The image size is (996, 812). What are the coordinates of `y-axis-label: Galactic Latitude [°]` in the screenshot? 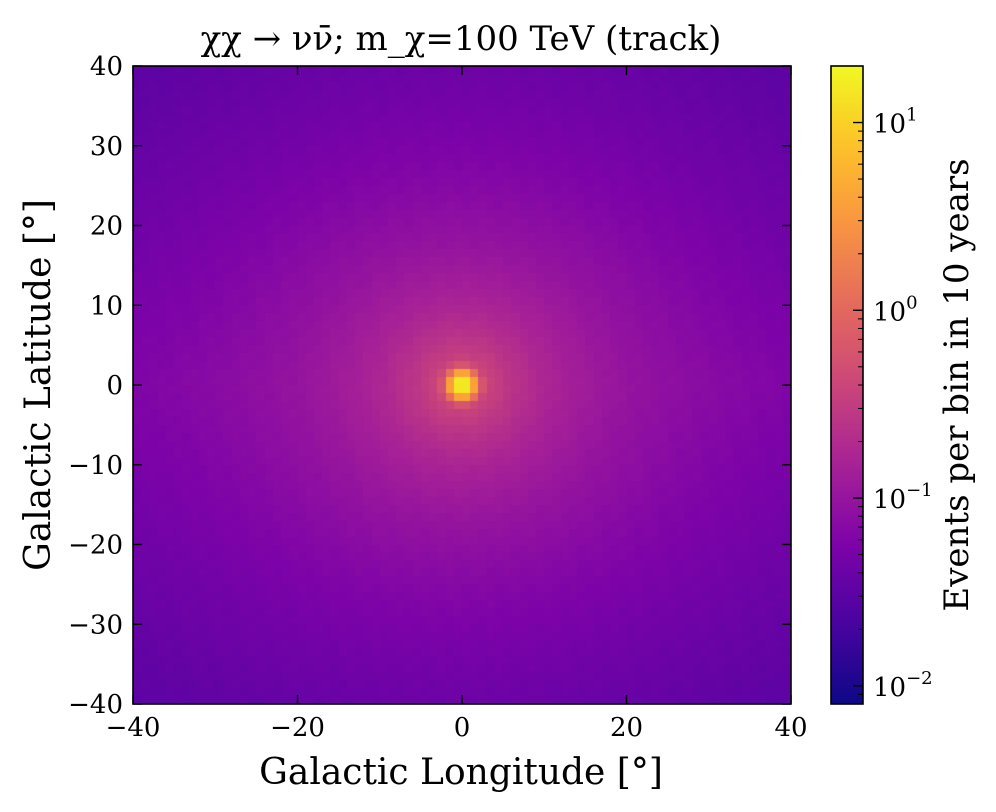 It's located at (38, 385).